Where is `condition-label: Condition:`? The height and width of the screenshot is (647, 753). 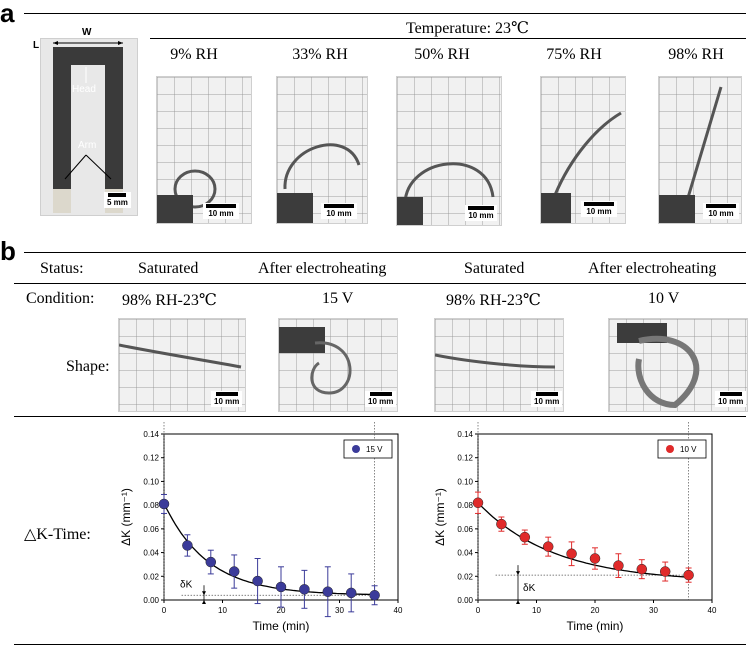 condition-label: Condition: is located at coordinates (60, 298).